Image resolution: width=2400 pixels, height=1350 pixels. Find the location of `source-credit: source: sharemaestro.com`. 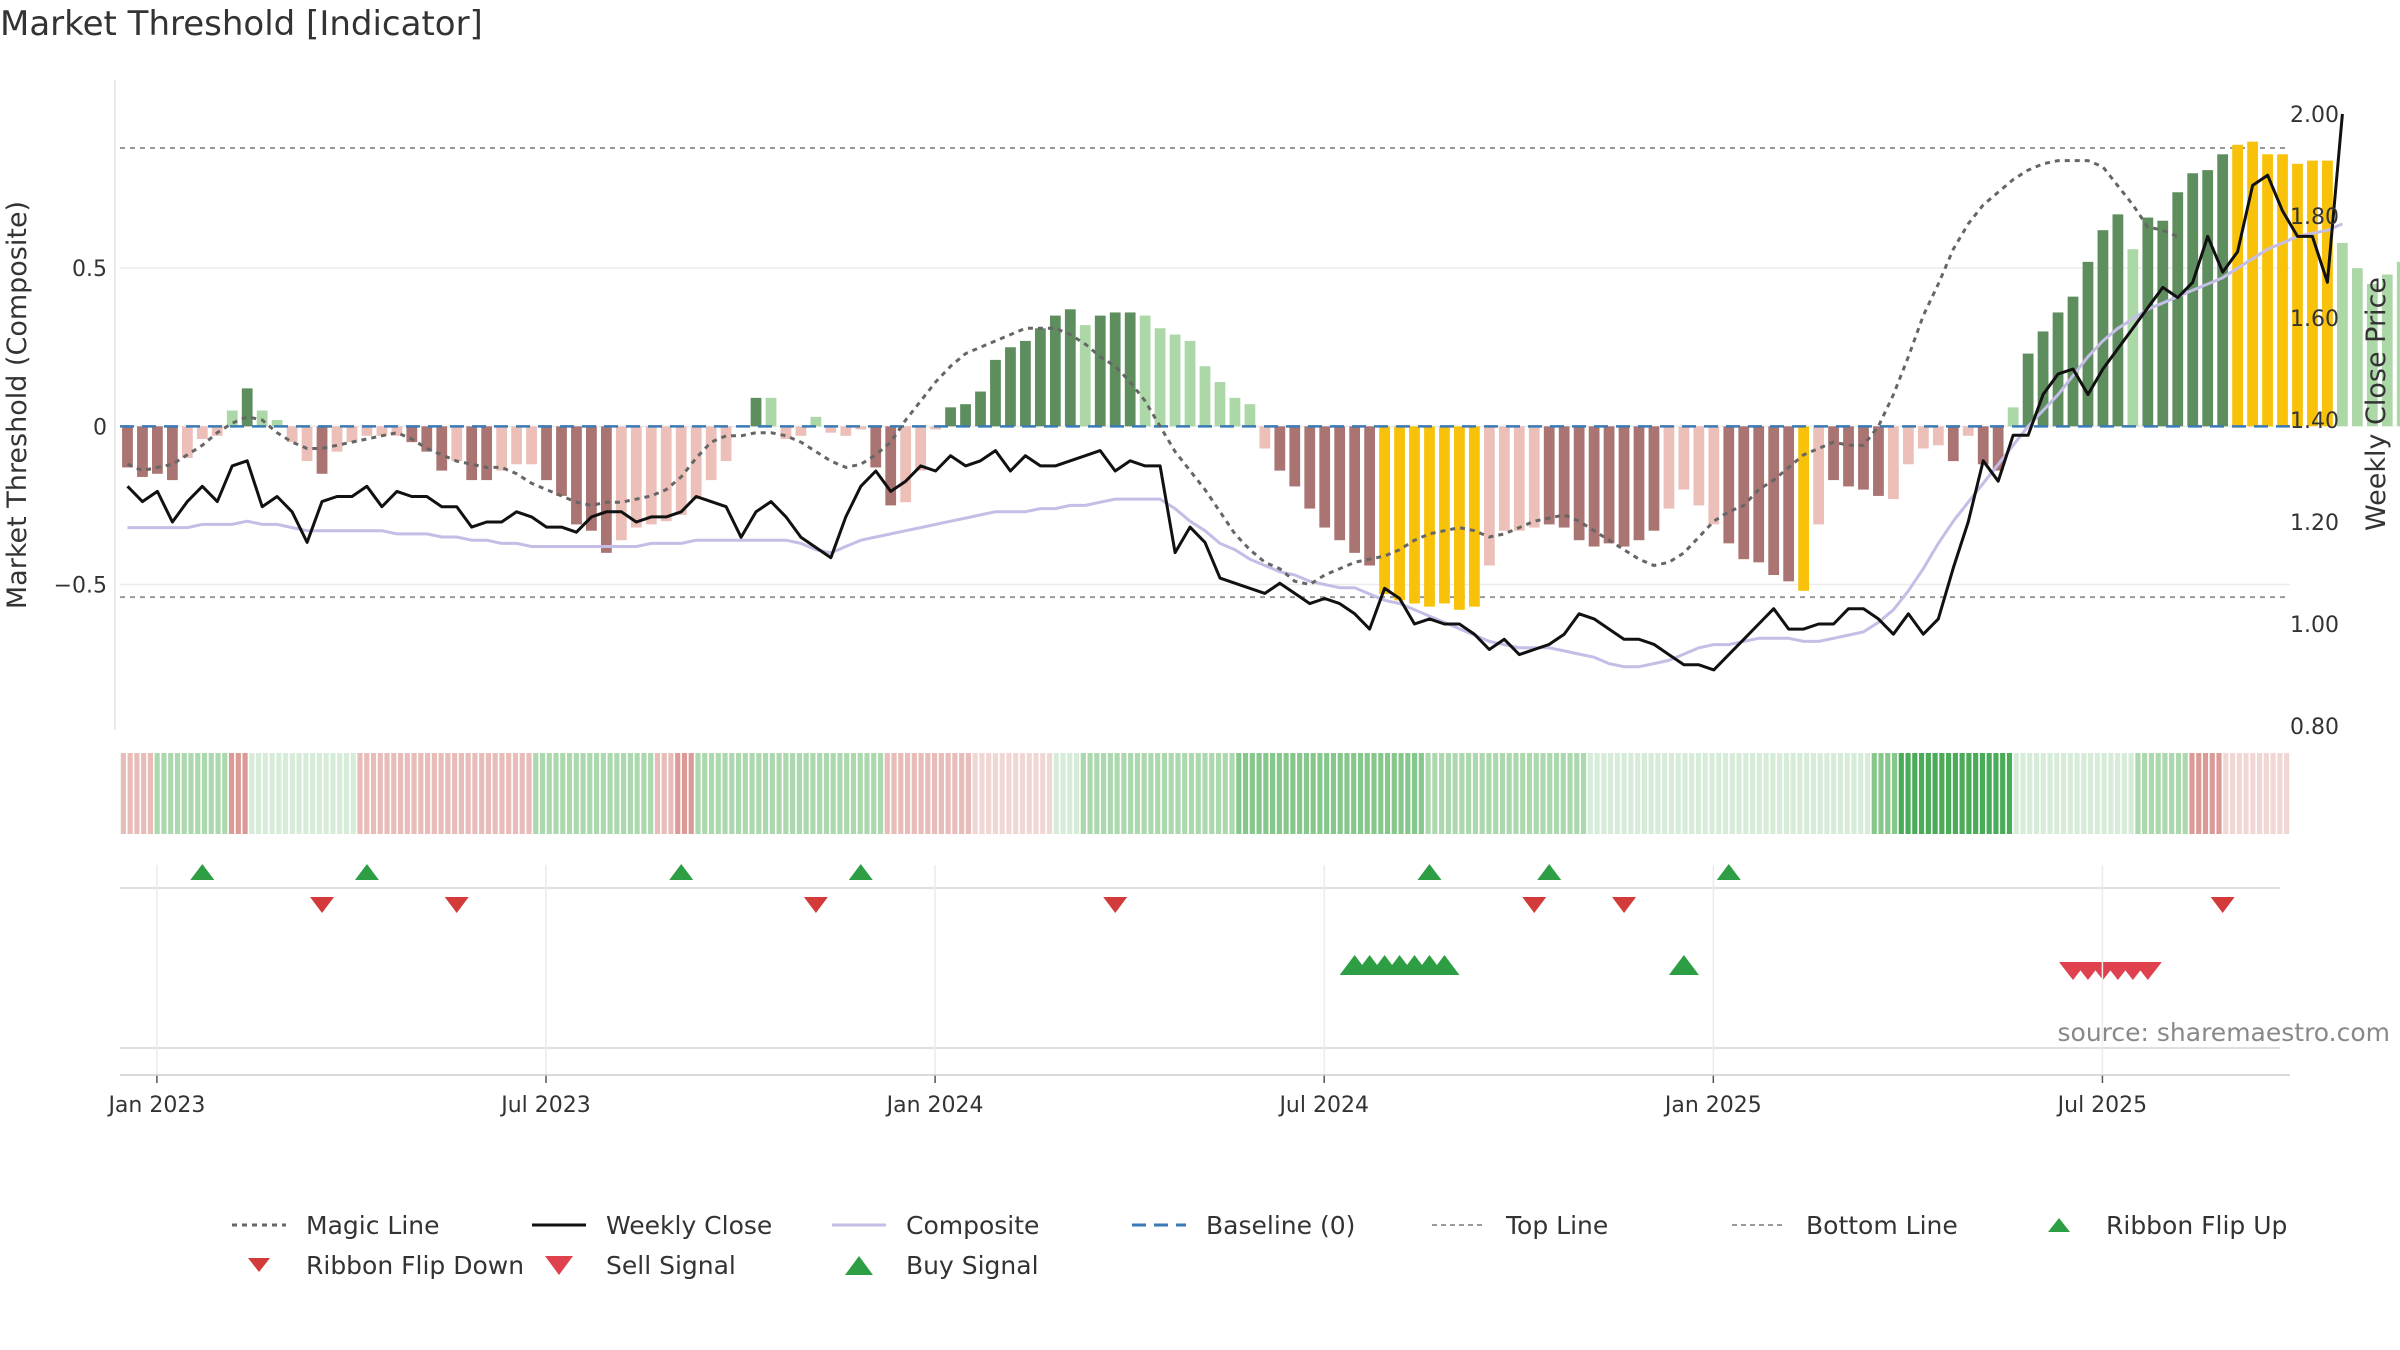

source-credit: source: sharemaestro.com is located at coordinates (2224, 1032).